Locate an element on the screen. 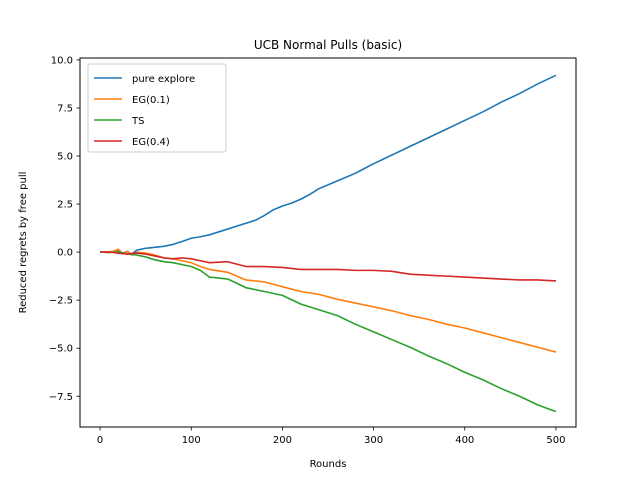 The height and width of the screenshot is (480, 640). y-tick-label: 5.0 is located at coordinates (65, 157).